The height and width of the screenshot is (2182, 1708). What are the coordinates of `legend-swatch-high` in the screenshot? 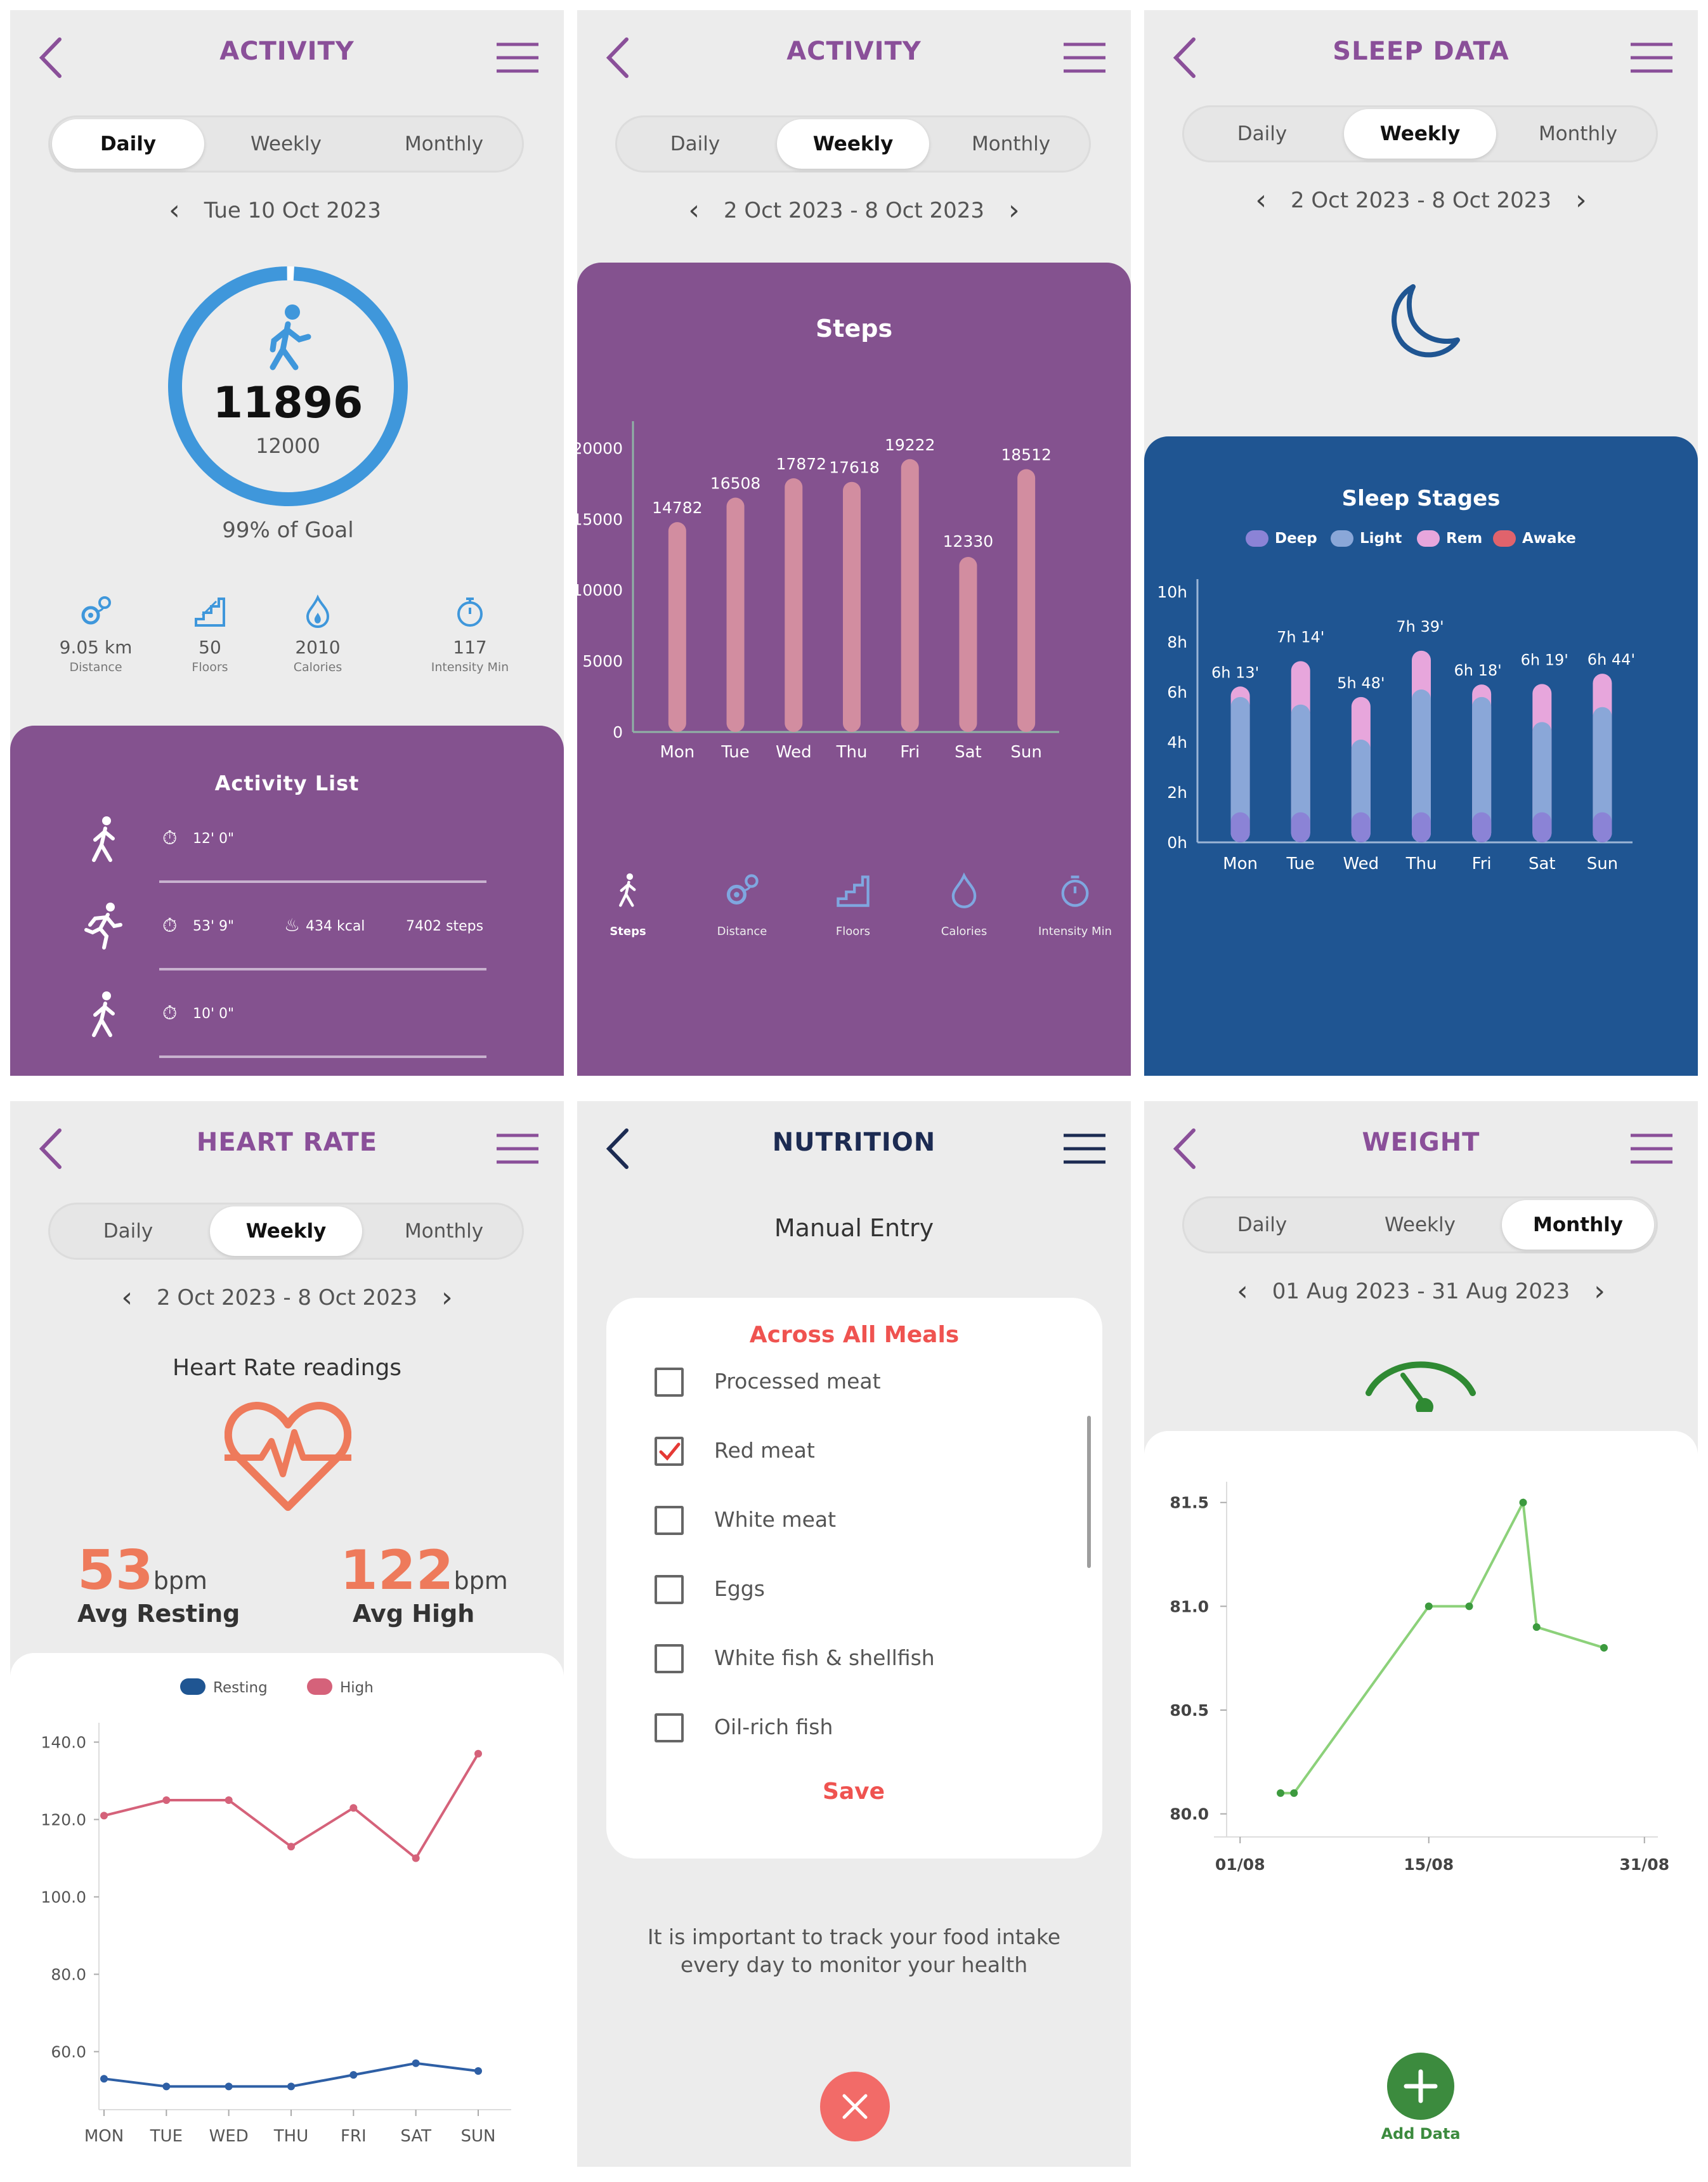 It's located at (319, 1686).